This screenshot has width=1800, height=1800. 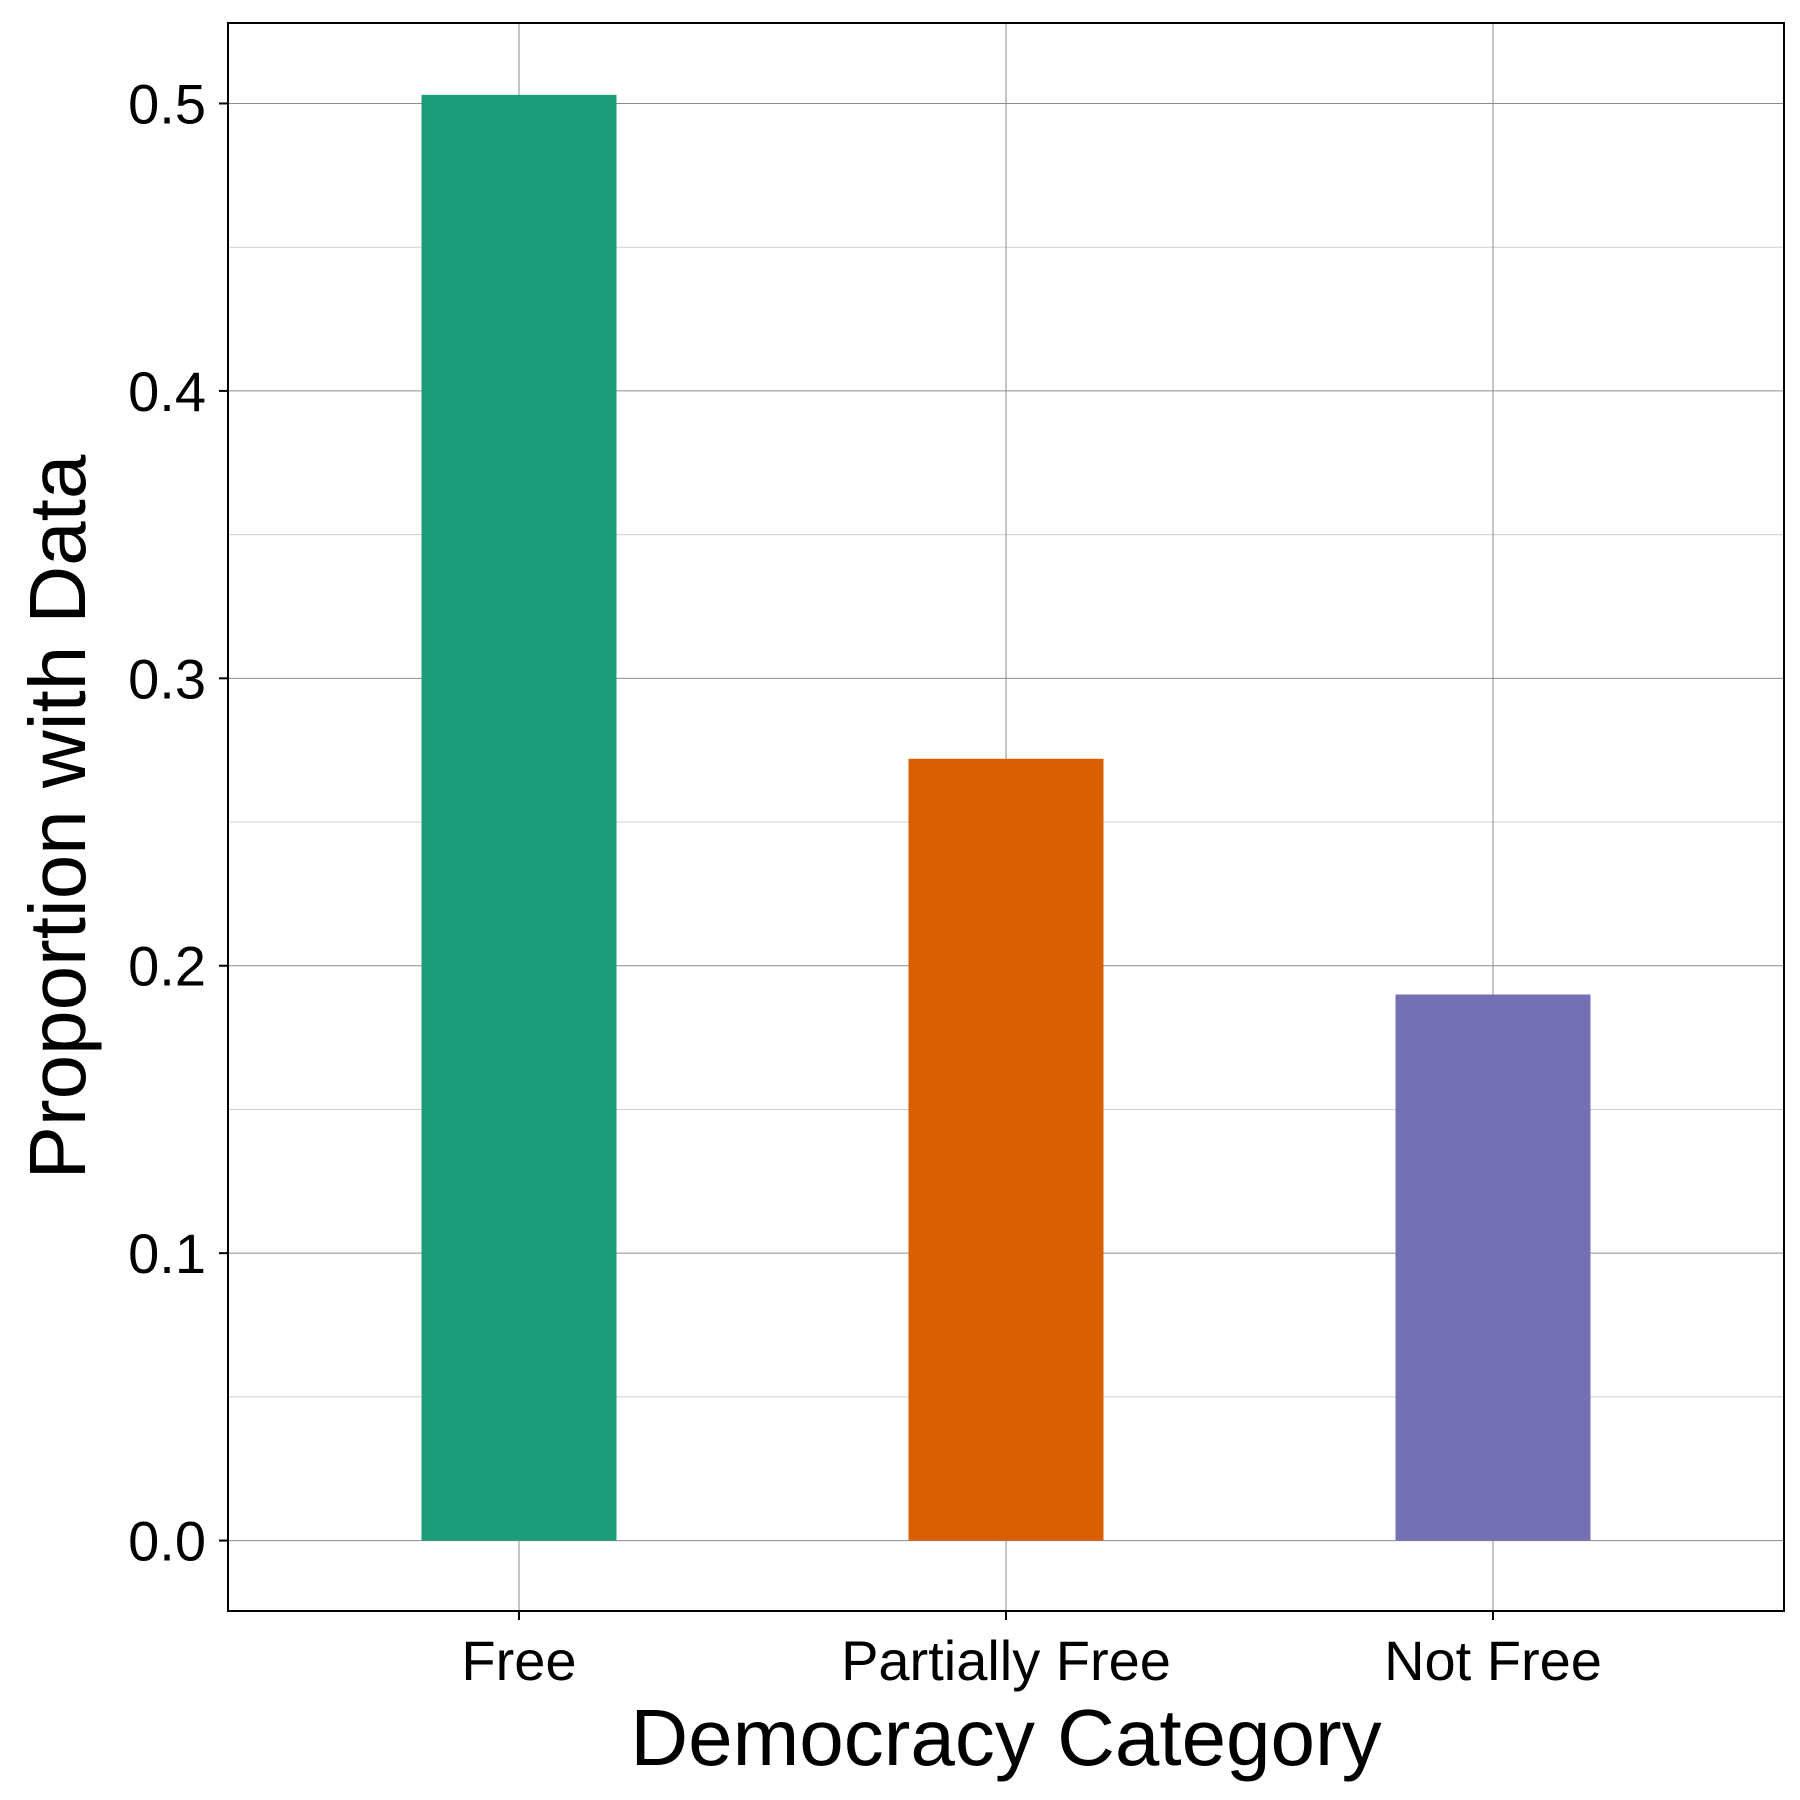 I want to click on y-tick-label: 0.4, so click(x=167, y=391).